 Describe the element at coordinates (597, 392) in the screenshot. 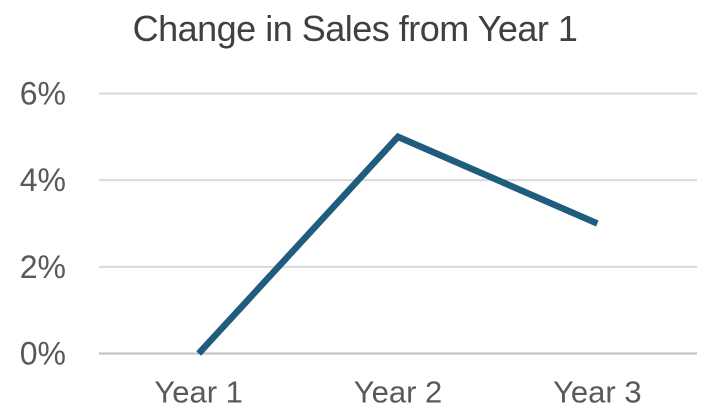

I see `x-tick-label: Year 3` at that location.